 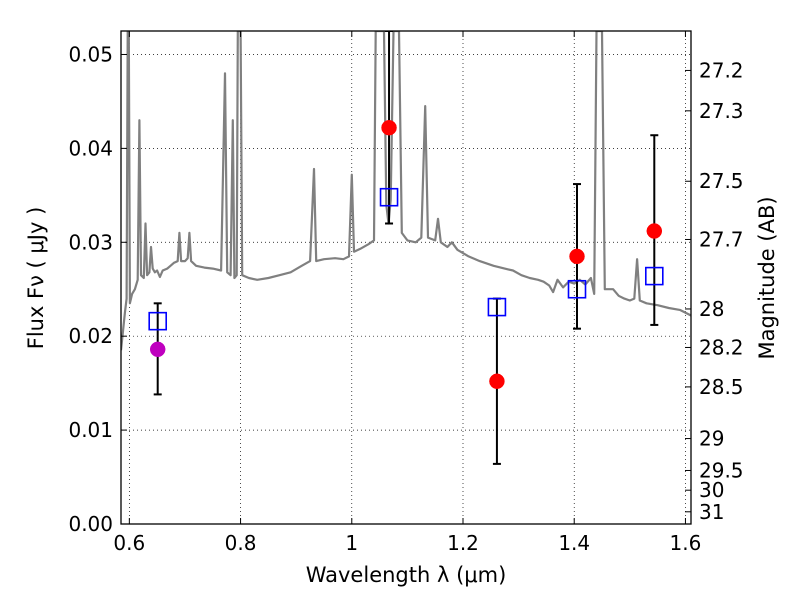 I want to click on mag-tick-label: 27.5, so click(x=721, y=181).